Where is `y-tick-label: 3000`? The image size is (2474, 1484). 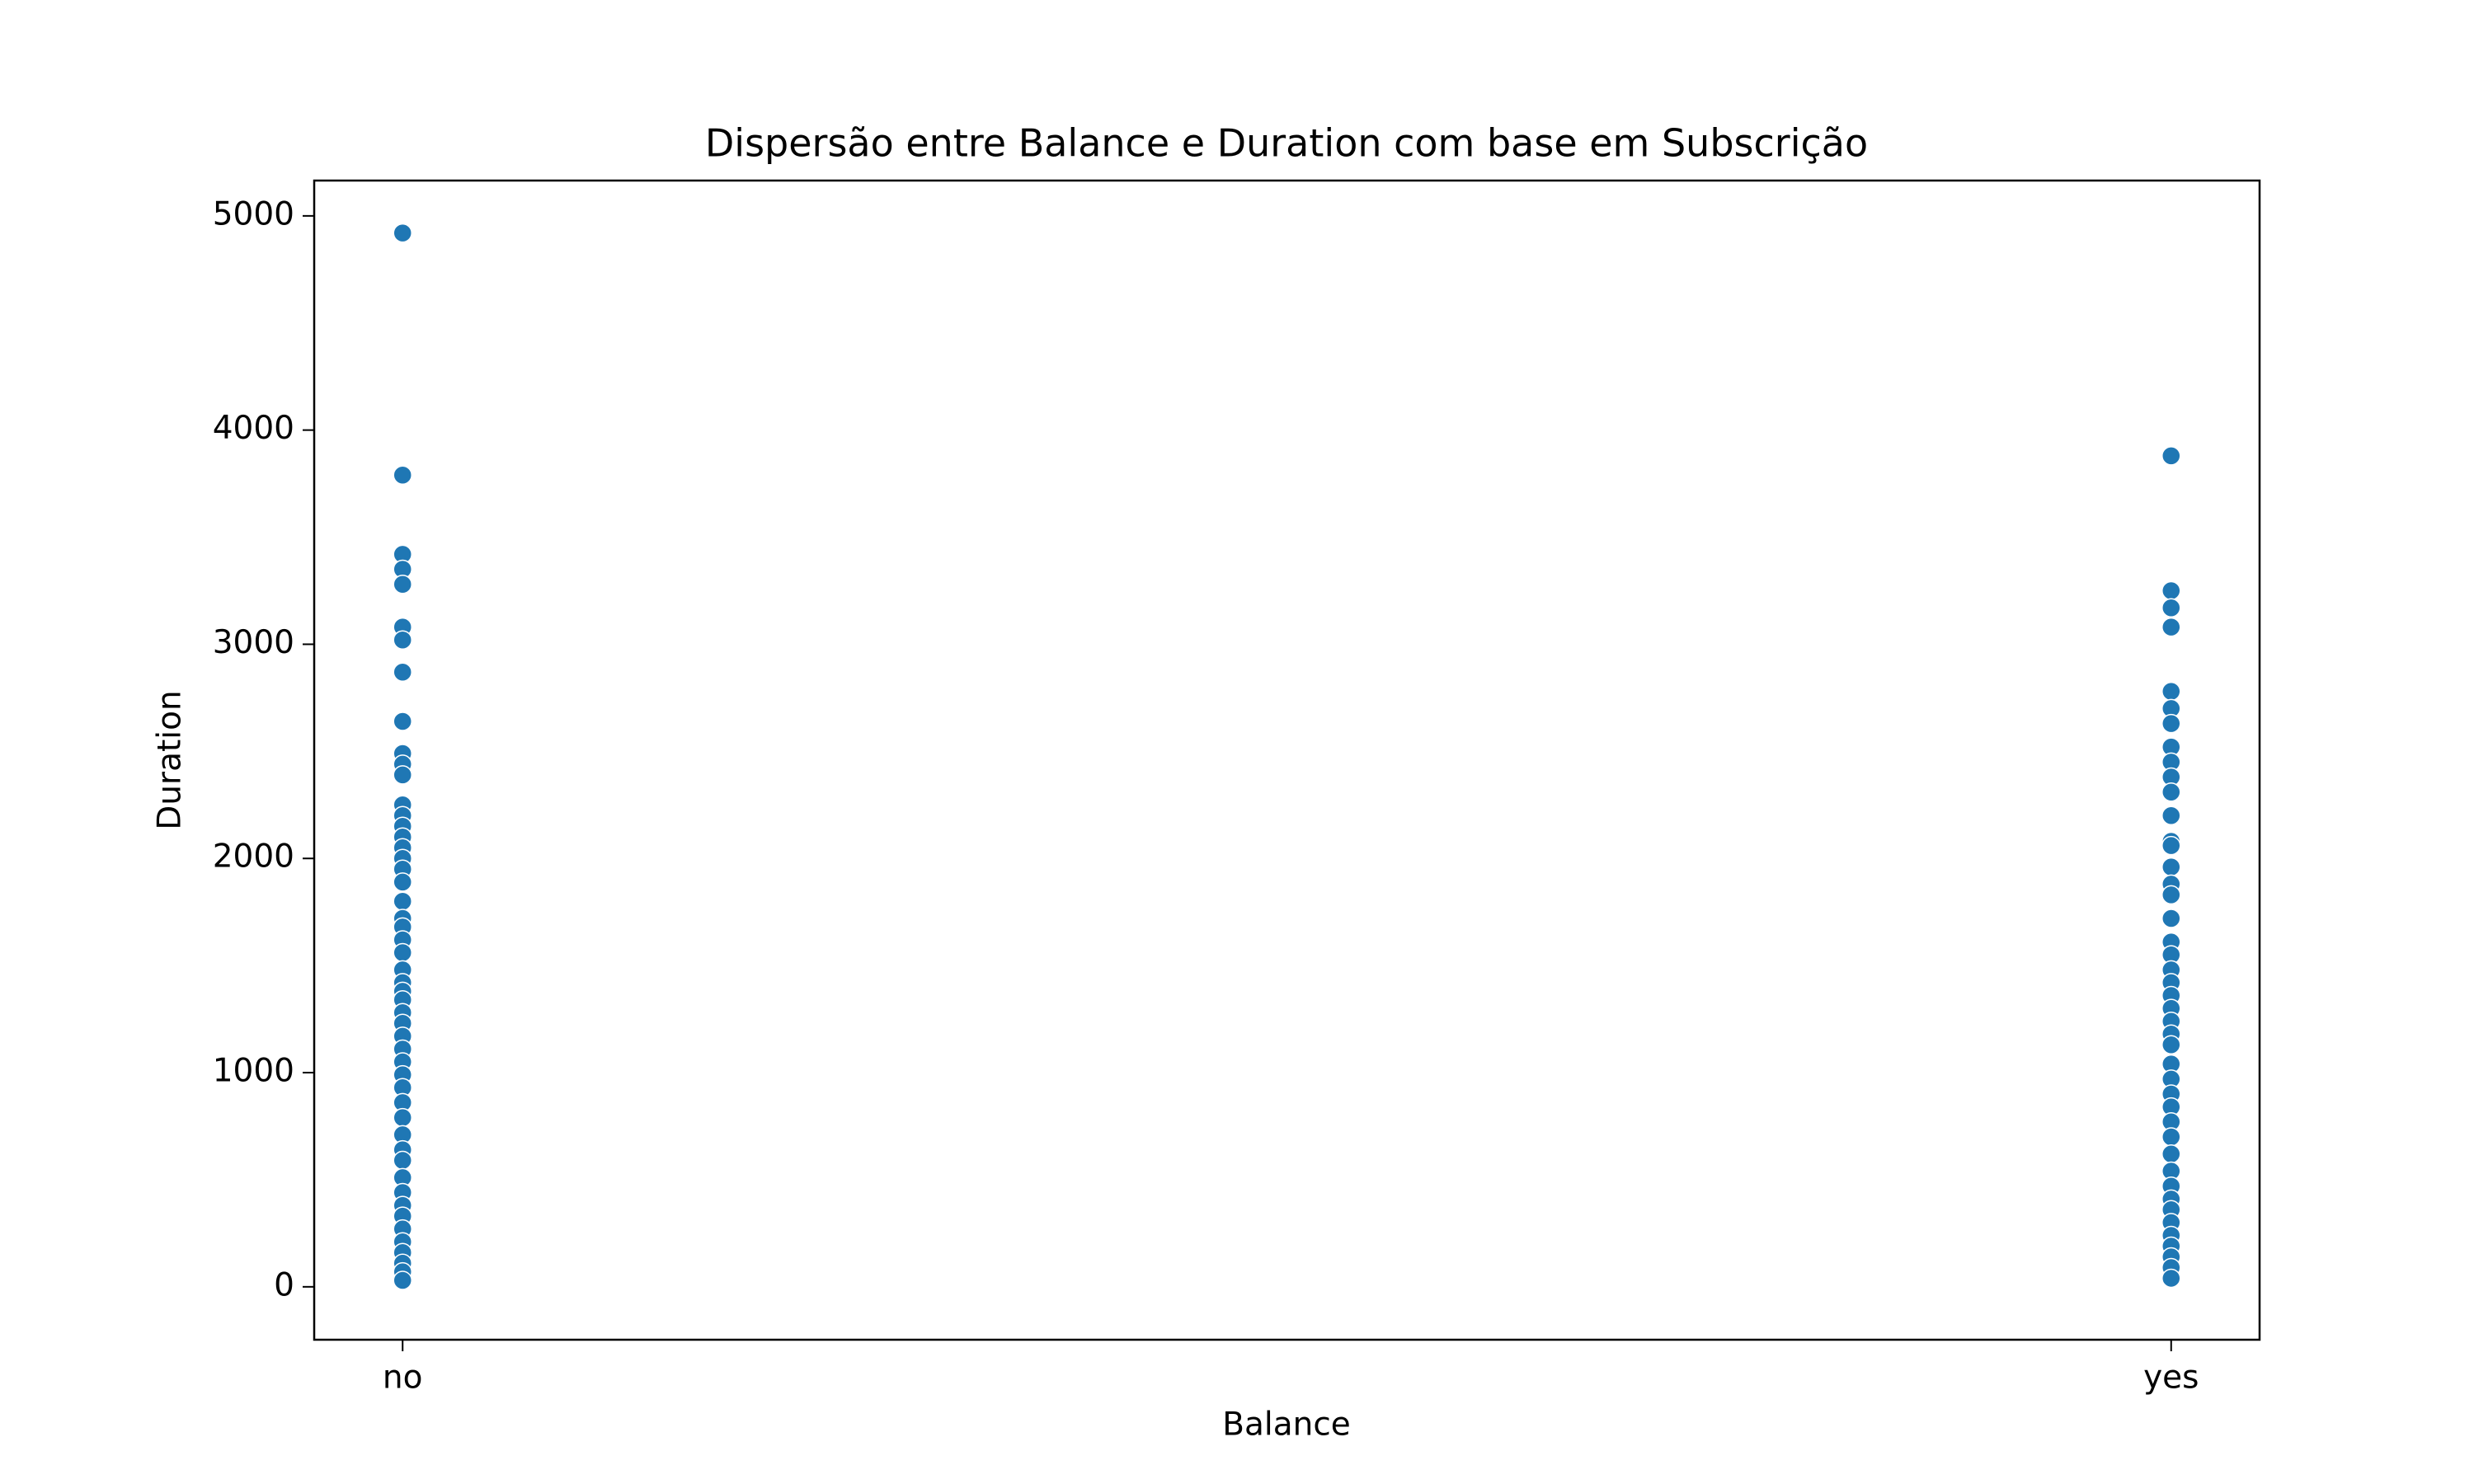 y-tick-label: 3000 is located at coordinates (253, 642).